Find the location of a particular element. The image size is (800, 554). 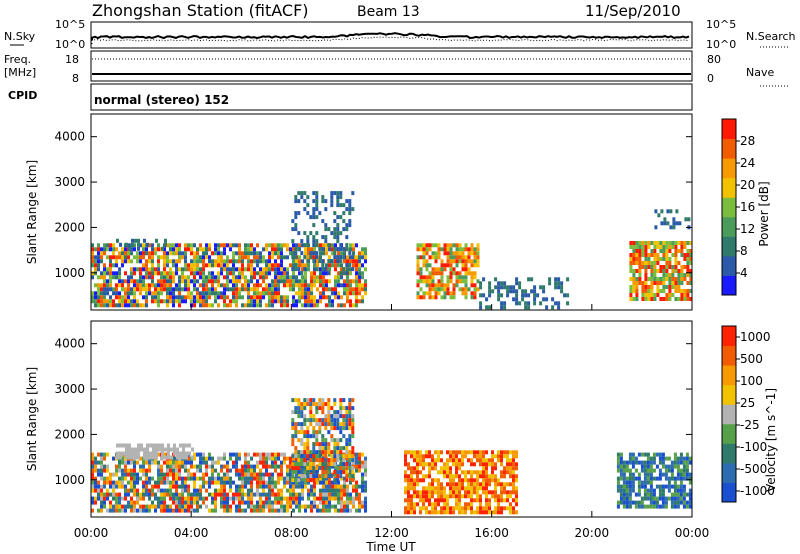

nave-tick-top: 80 is located at coordinates (714, 59).